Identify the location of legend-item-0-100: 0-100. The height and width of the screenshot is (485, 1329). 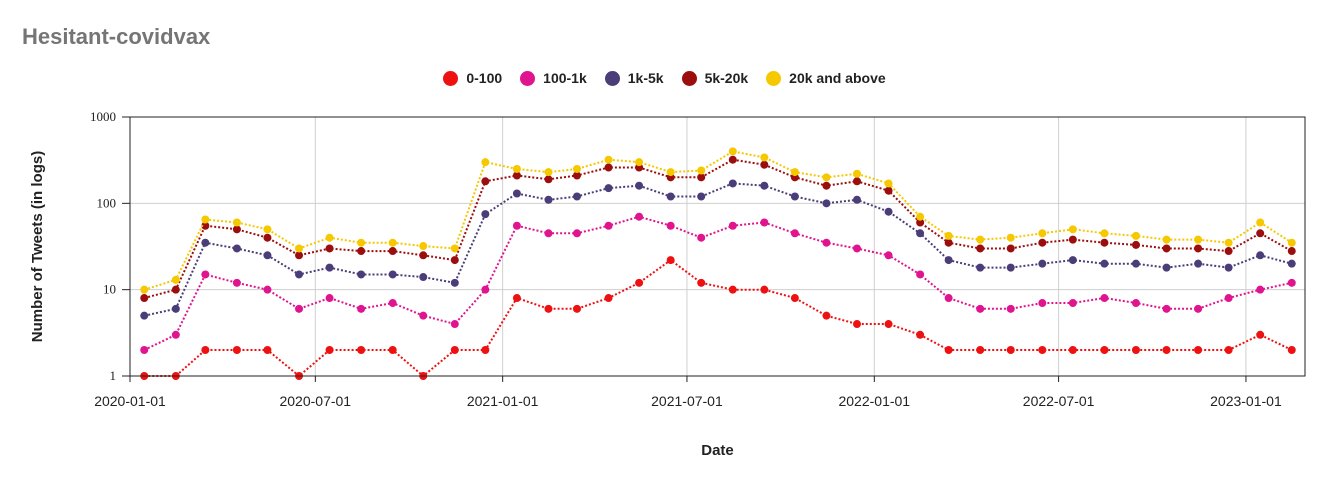
(472, 78).